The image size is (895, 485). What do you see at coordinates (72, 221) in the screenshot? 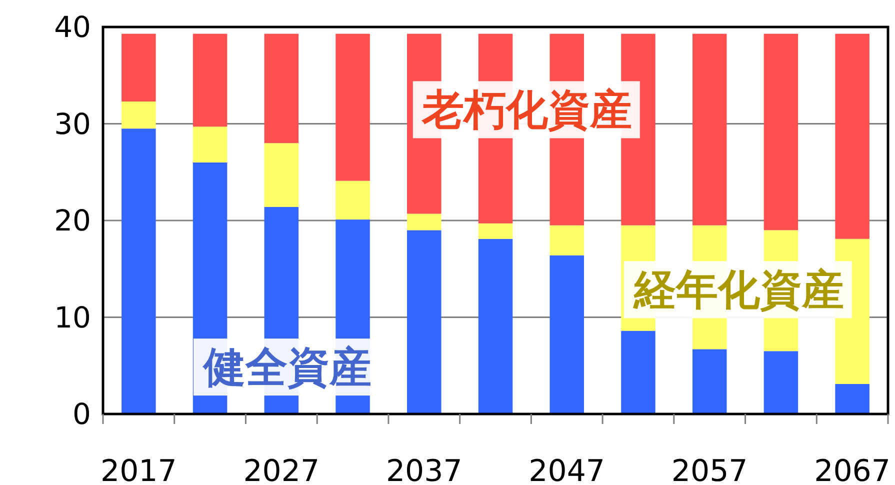
I see `y-tick-label: 20` at bounding box center [72, 221].